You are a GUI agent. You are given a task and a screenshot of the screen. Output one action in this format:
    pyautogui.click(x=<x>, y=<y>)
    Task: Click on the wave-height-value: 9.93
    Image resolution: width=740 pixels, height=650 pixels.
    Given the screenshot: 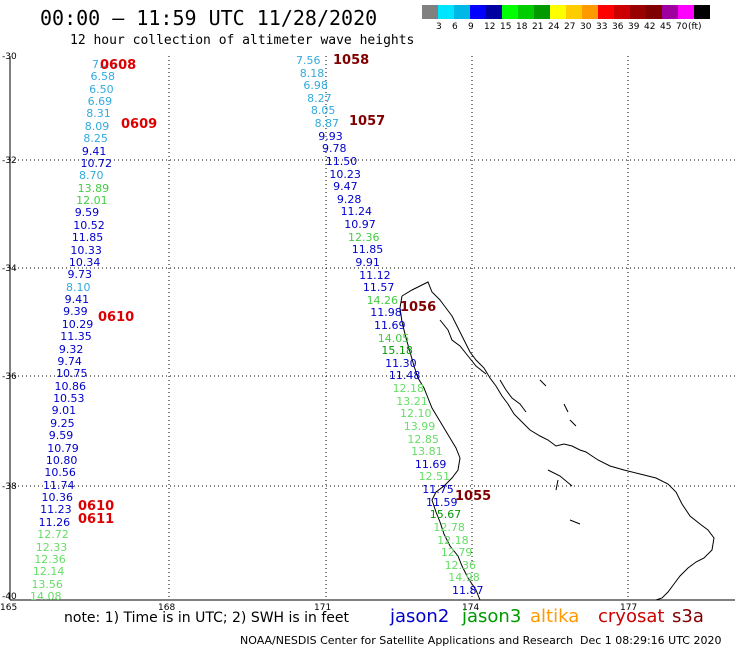 What is the action you would take?
    pyautogui.click(x=330, y=136)
    